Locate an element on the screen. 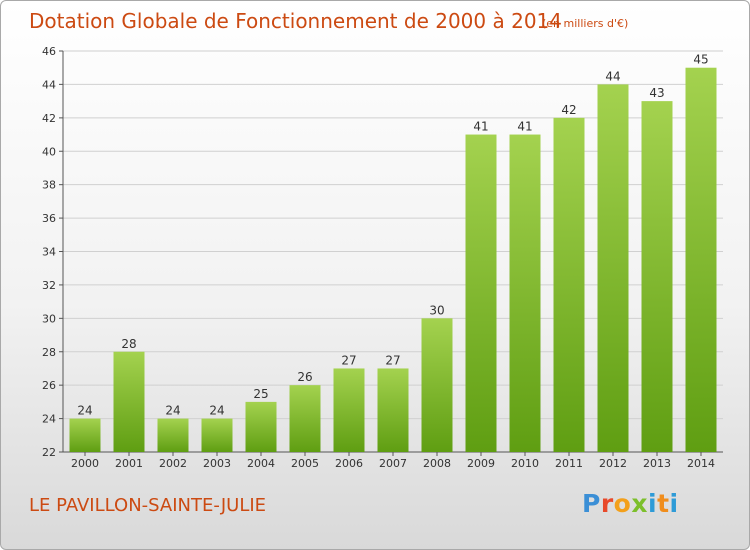 The width and height of the screenshot is (750, 550). y-tick-label: 28 is located at coordinates (49, 352).